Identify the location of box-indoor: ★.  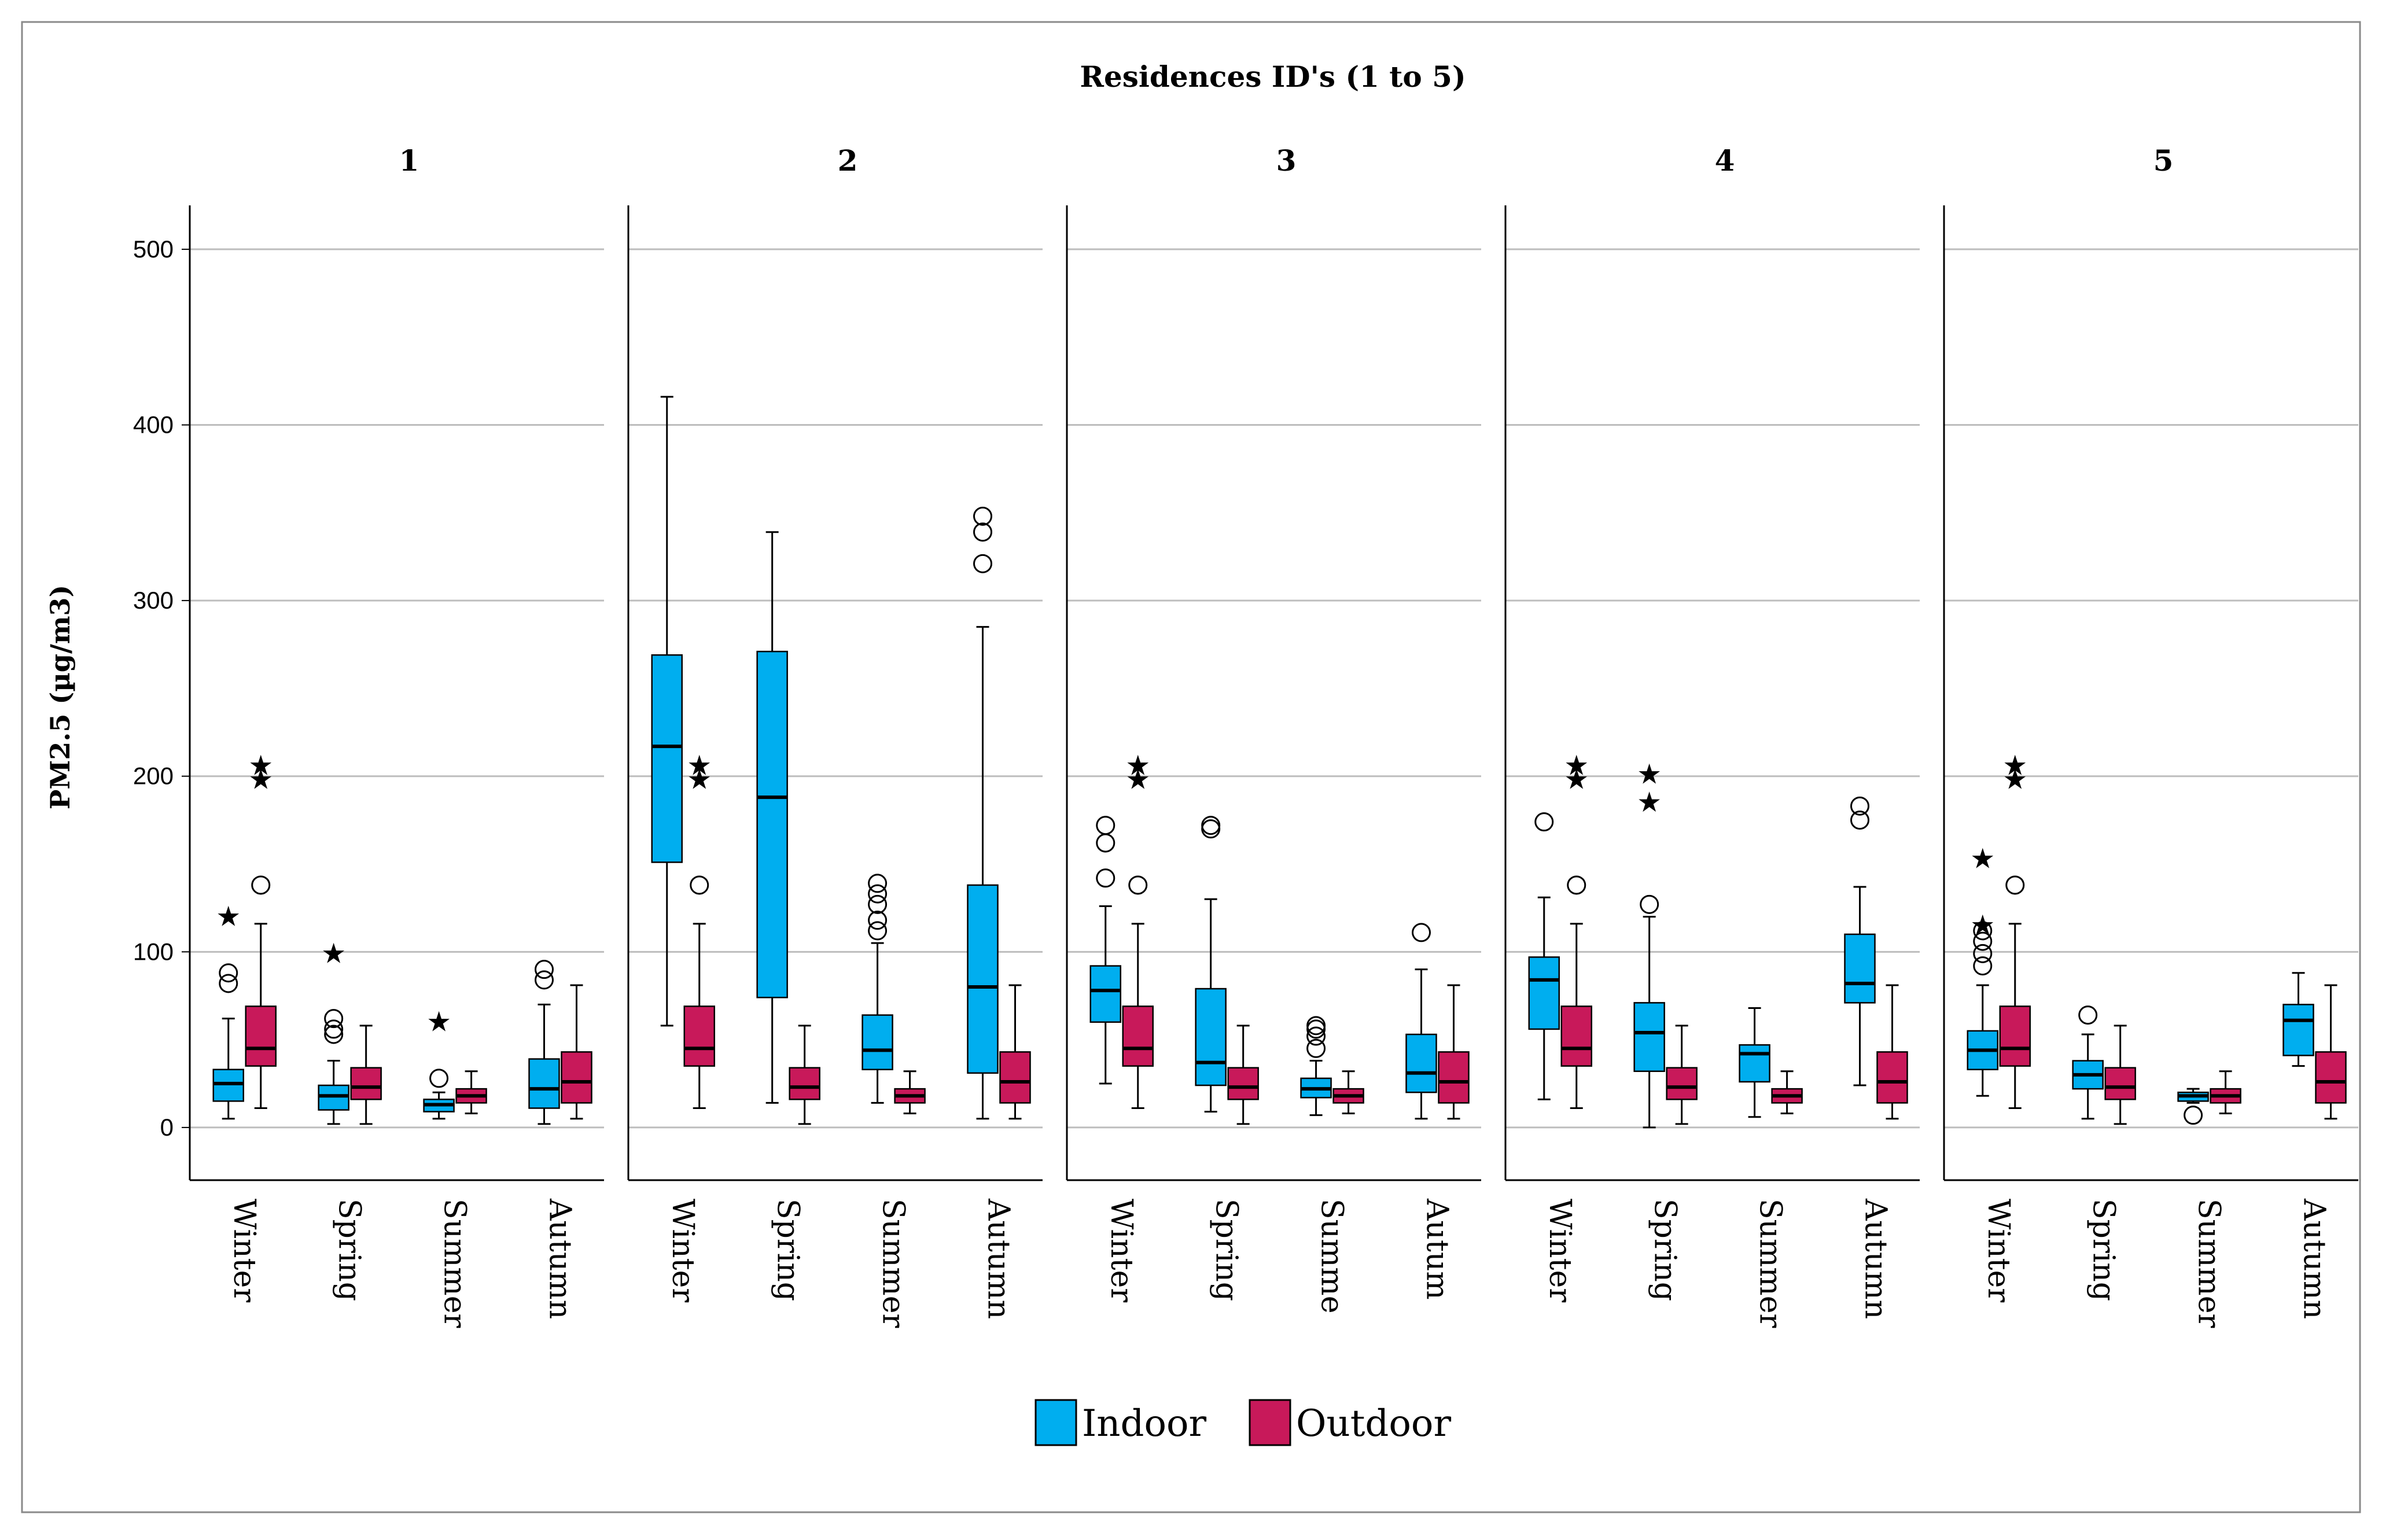
(333, 1031).